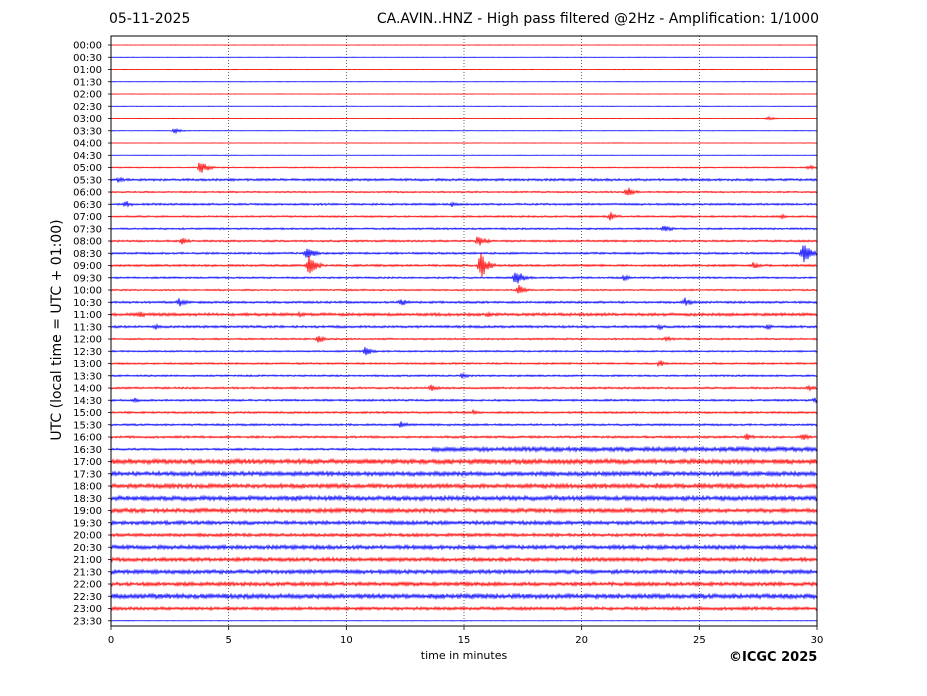 The image size is (927, 696). I want to click on y-tick-label: 18:00, so click(87, 487).